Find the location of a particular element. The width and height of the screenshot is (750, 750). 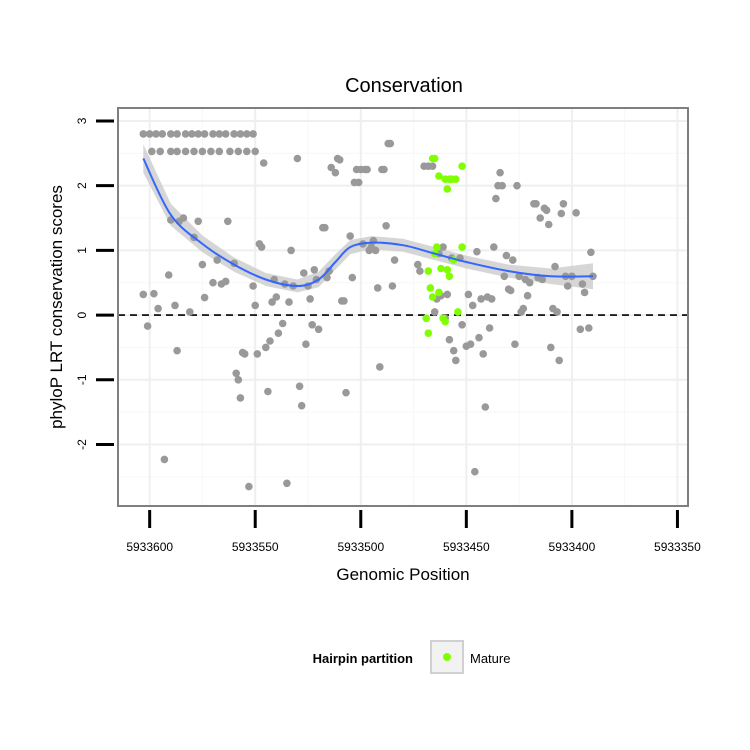

y-tick-label: 2 is located at coordinates (82, 185).